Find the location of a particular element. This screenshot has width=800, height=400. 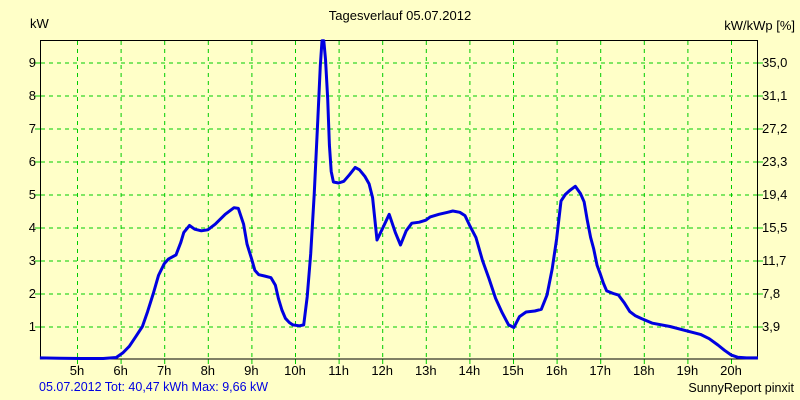

left-axis-unit-label: kW is located at coordinates (39, 23).